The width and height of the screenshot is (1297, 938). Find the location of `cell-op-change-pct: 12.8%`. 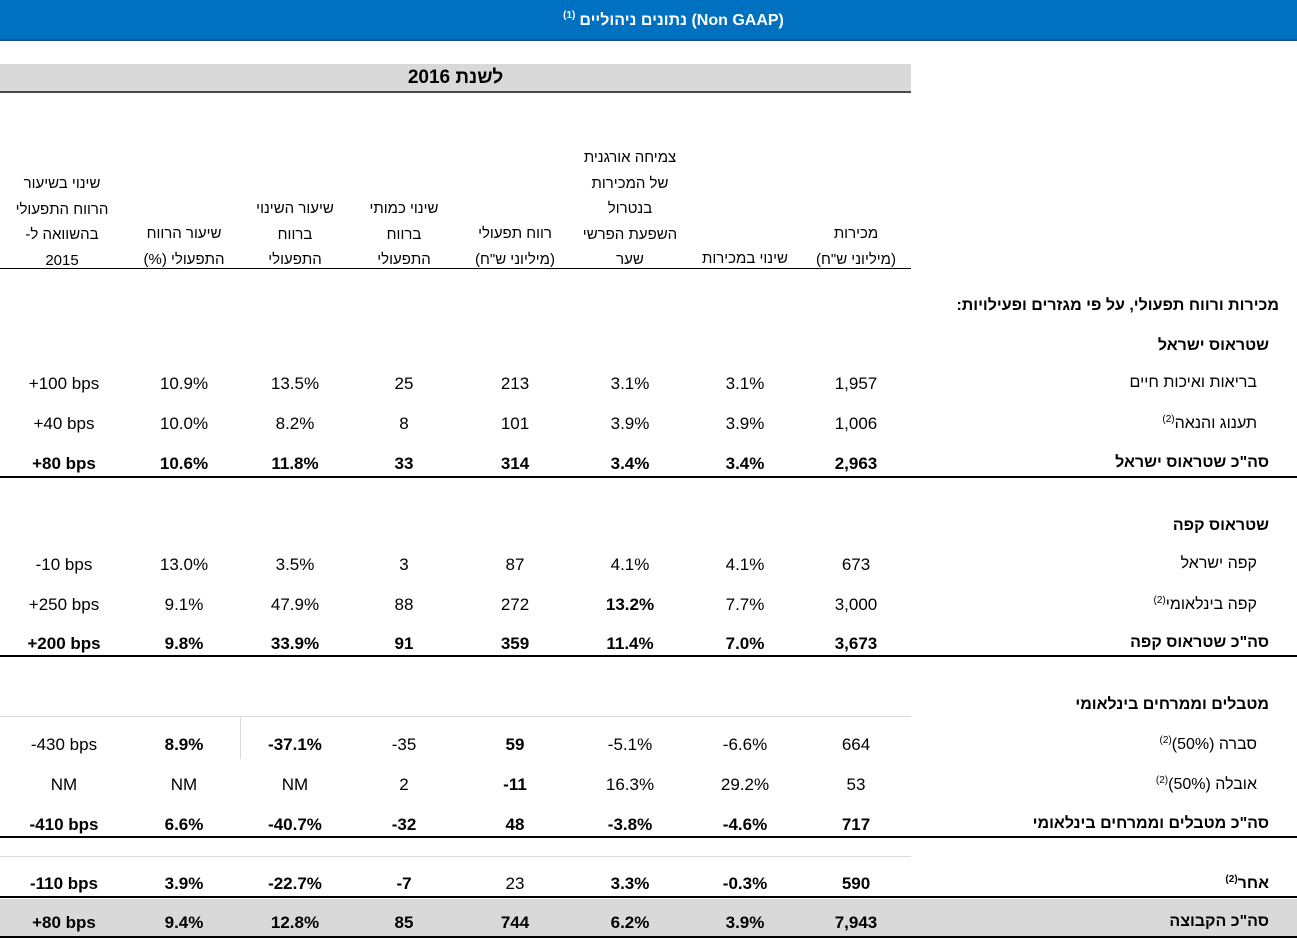

cell-op-change-pct: 12.8% is located at coordinates (295, 922).